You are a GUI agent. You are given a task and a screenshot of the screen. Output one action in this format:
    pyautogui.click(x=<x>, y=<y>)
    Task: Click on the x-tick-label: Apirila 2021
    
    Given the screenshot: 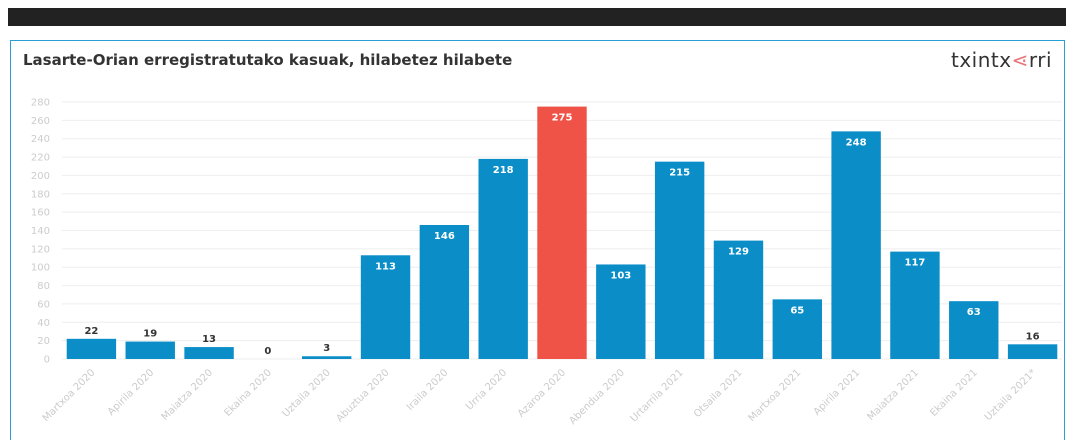 What is the action you would take?
    pyautogui.click(x=837, y=392)
    